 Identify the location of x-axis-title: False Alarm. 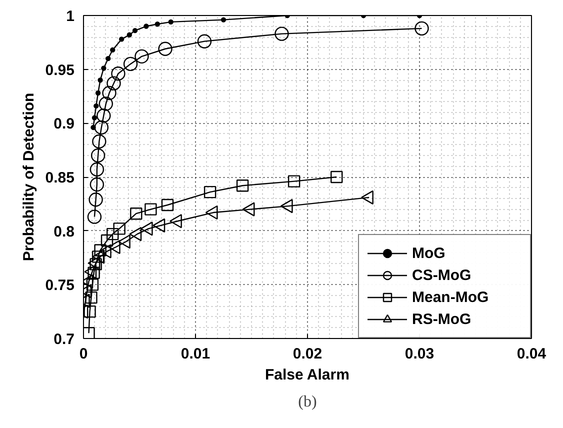
(307, 375).